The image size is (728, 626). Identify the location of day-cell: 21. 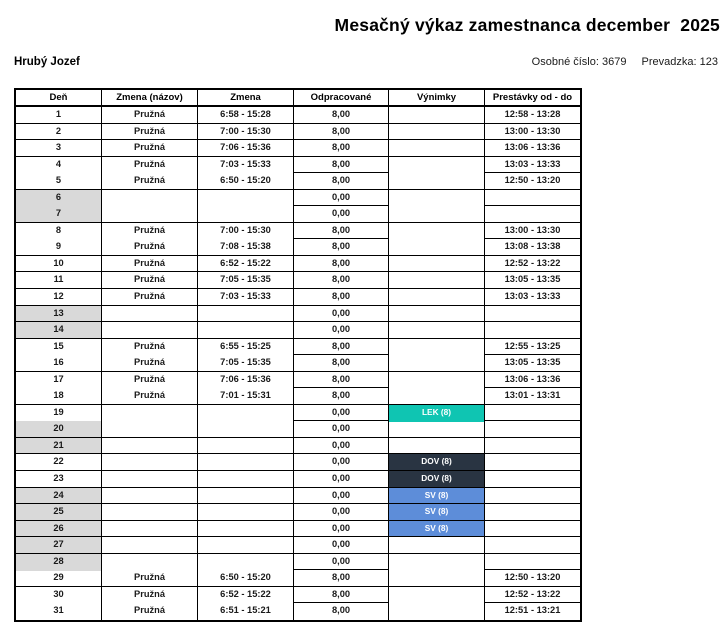
(59, 446).